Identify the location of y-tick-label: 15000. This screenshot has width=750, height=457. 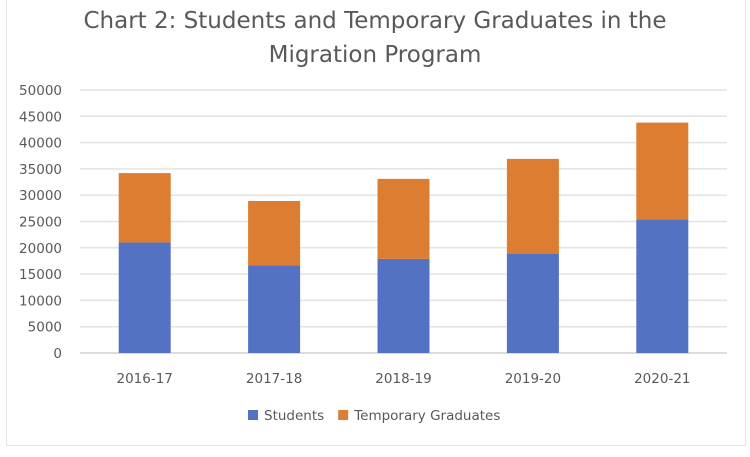
(40, 275).